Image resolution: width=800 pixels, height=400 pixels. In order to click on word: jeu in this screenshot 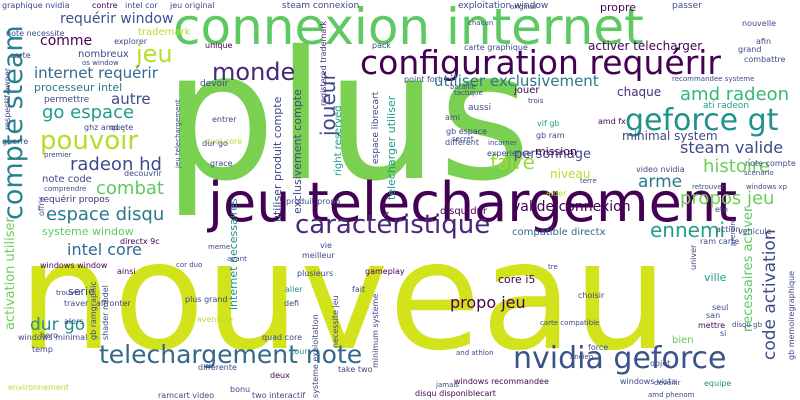, I will do `click(154, 54)`.